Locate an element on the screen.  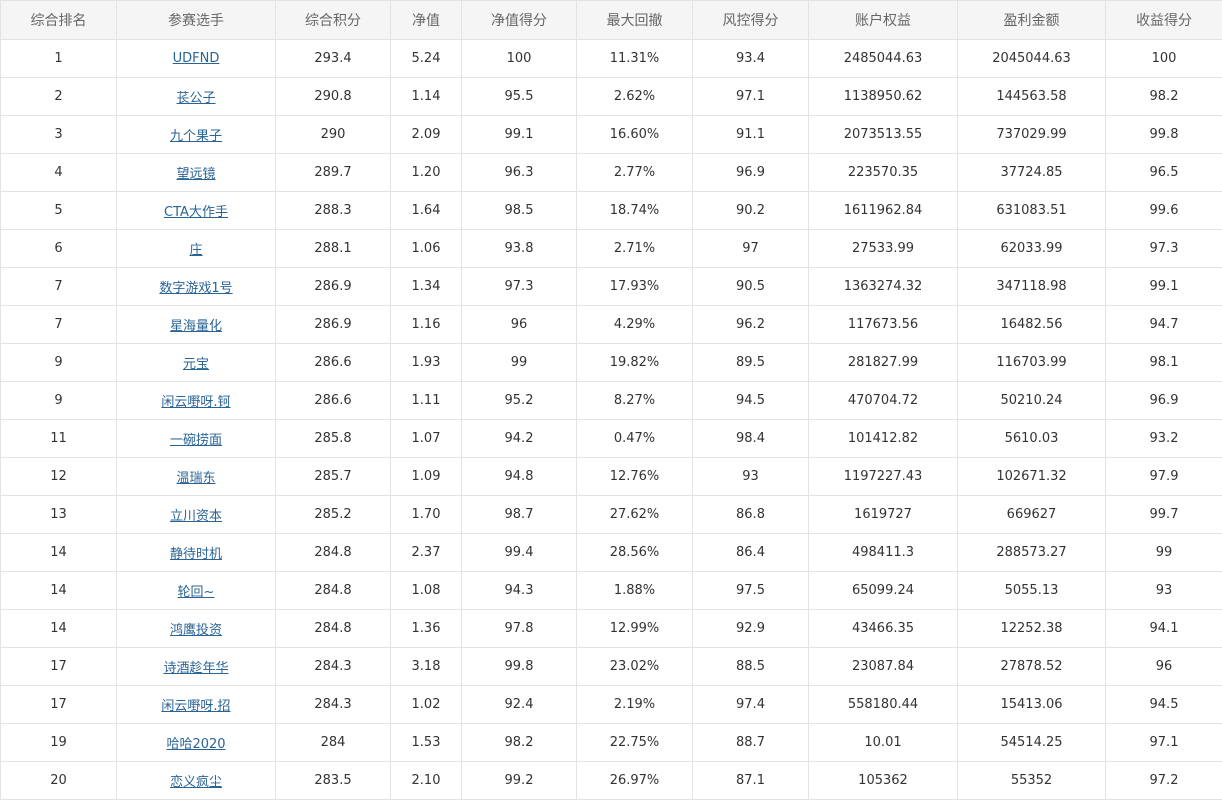
net-value-score-cell: 93.8 is located at coordinates (519, 248).